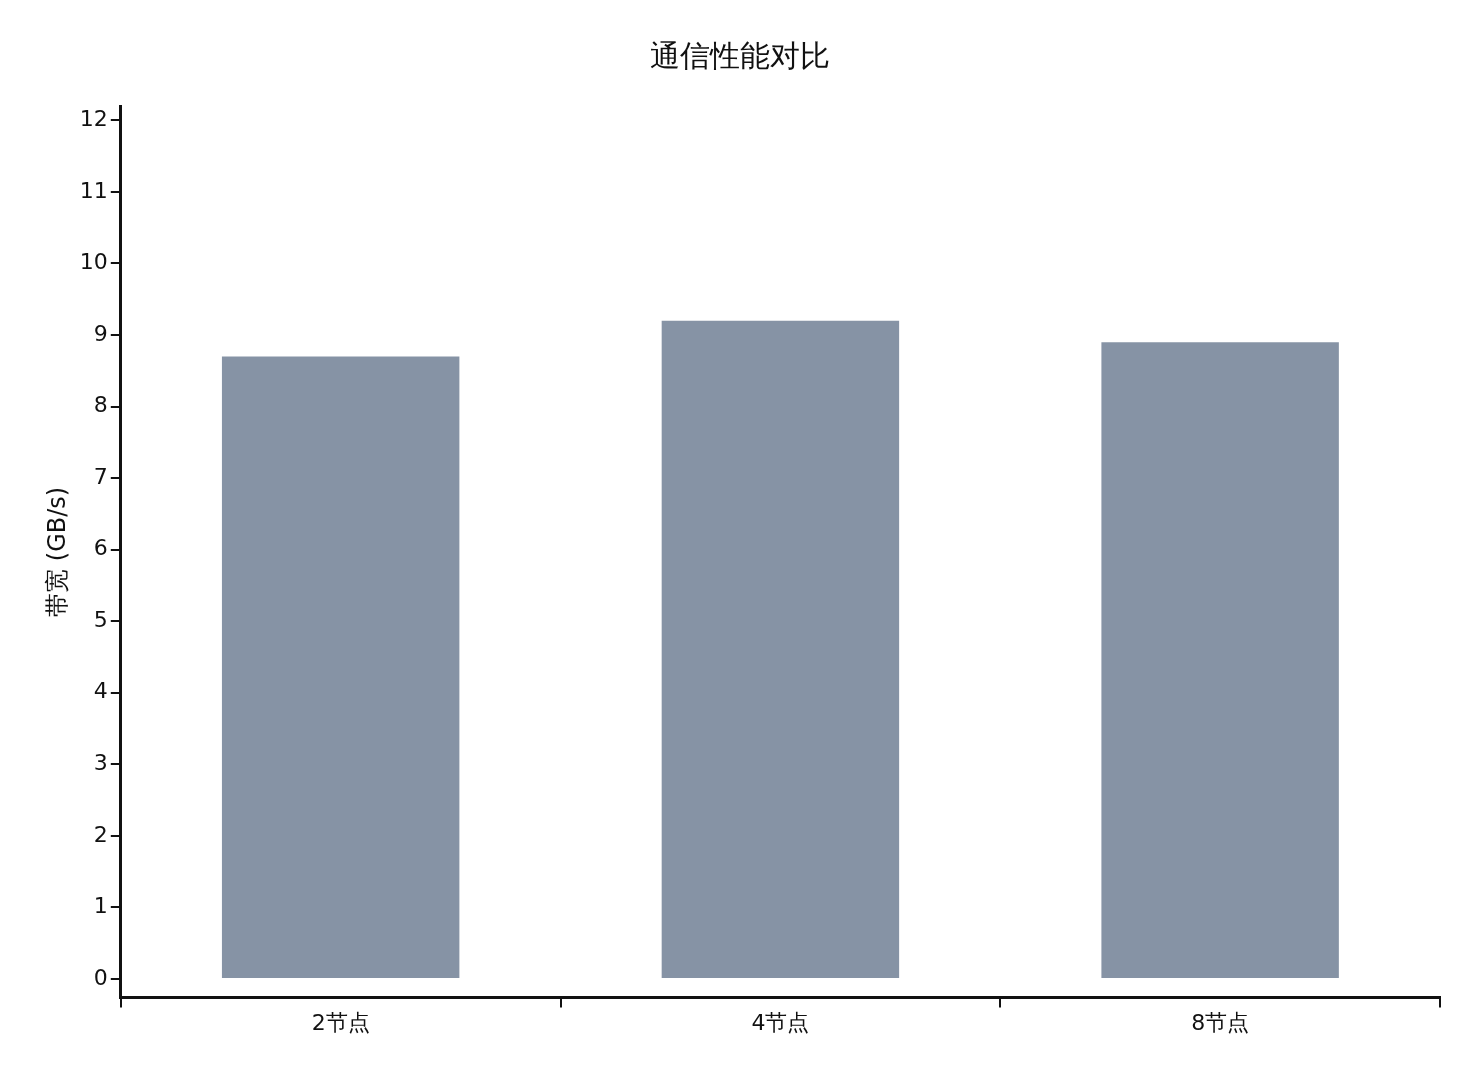  I want to click on y-tick-label: 11, so click(93, 190).